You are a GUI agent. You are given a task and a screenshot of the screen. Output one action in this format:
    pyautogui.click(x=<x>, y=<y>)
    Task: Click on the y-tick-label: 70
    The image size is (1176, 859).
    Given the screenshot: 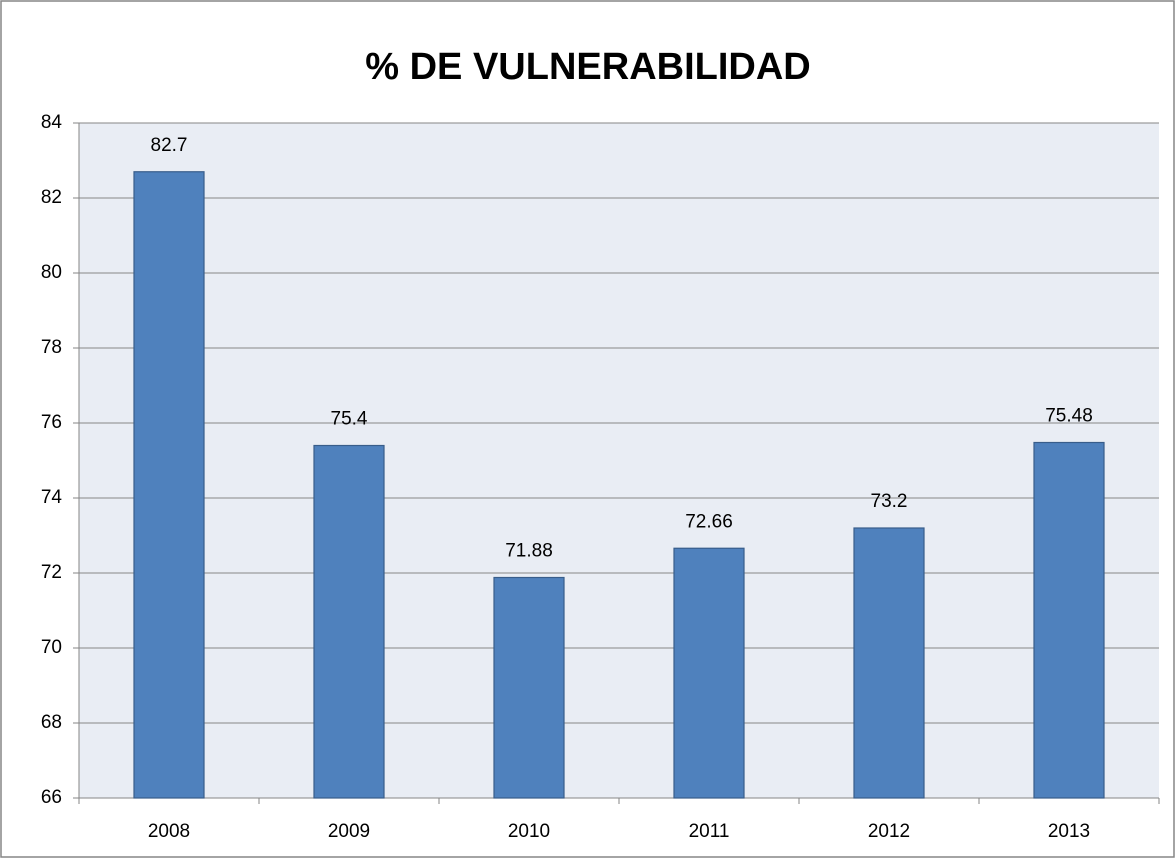 What is the action you would take?
    pyautogui.click(x=51, y=647)
    